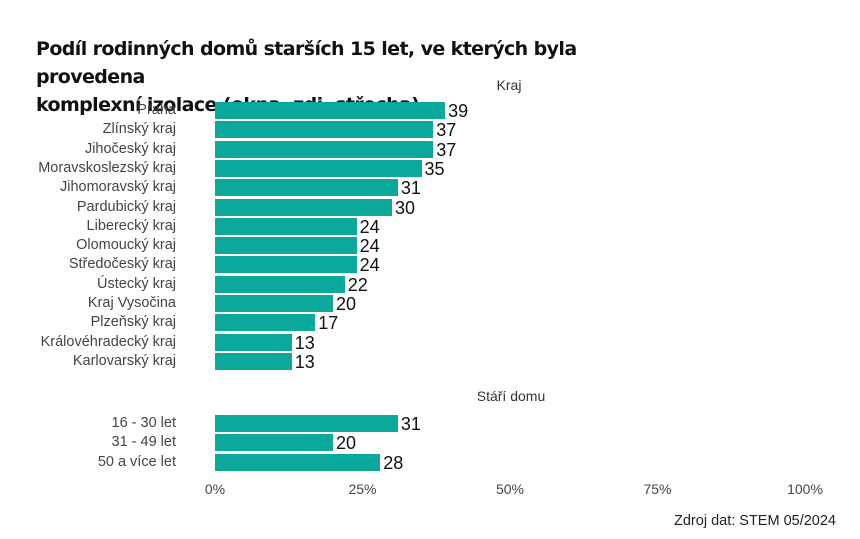 Image resolution: width=860 pixels, height=539 pixels. Describe the element at coordinates (511, 396) in the screenshot. I see `panel-title-stari-domu: Stáří domu` at that location.